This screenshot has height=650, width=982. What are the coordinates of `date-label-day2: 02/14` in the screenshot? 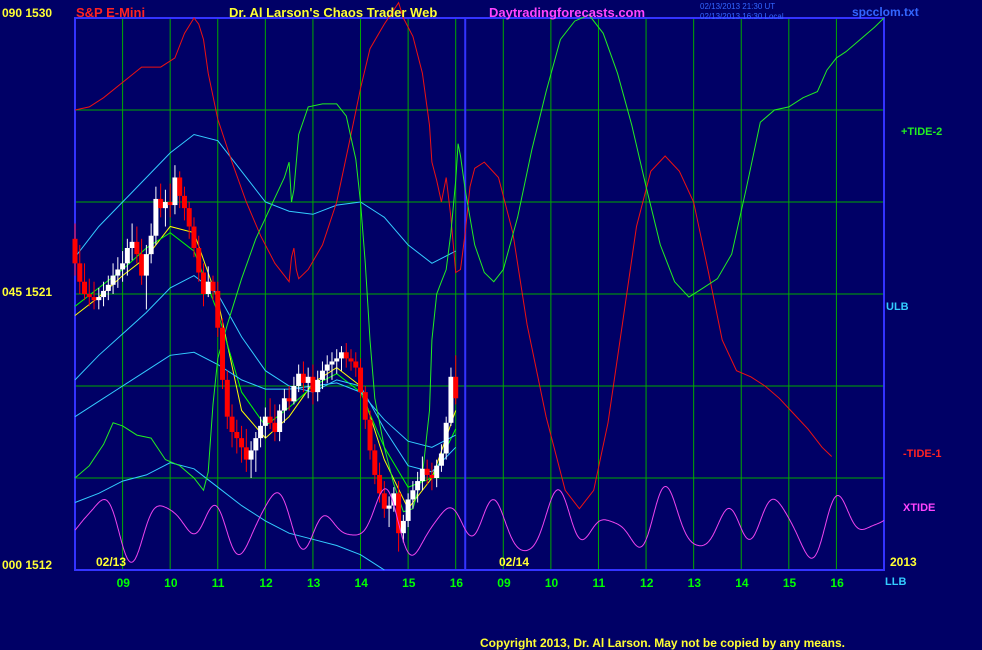 It's located at (514, 562).